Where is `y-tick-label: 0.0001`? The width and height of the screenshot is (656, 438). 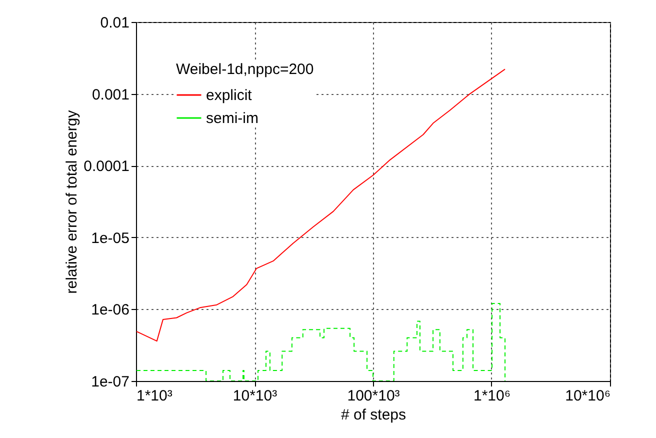 y-tick-label: 0.0001 is located at coordinates (107, 167).